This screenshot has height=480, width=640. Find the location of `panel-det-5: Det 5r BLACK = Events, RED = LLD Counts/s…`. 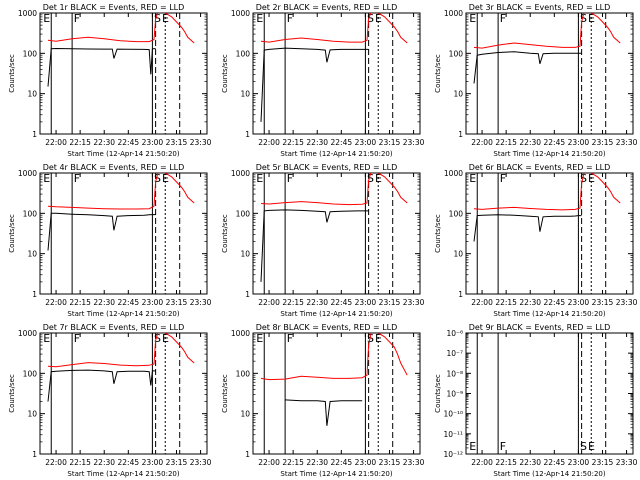

panel-det-5: Det 5r BLACK = Events, RED = LLD Counts/s… is located at coordinates (323, 240).